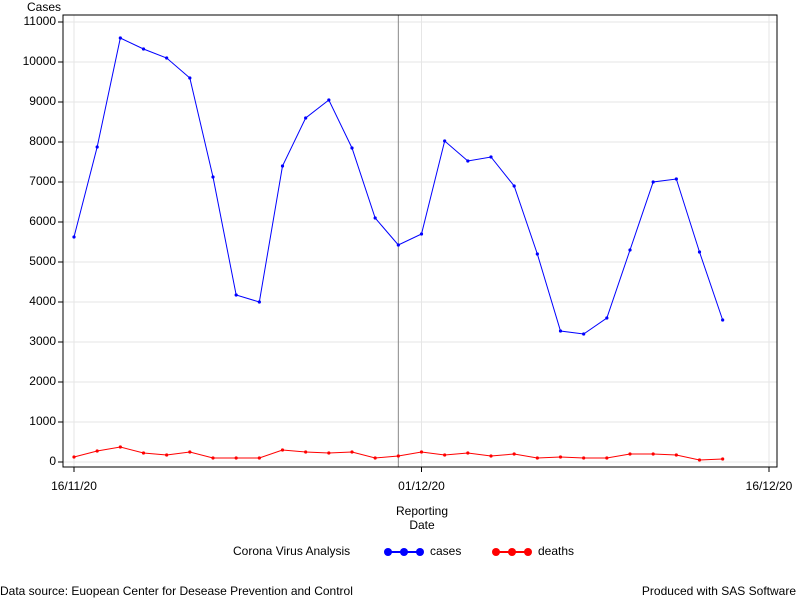 The width and height of the screenshot is (800, 600). What do you see at coordinates (719, 591) in the screenshot?
I see `footnote: Produced with SAS Software` at bounding box center [719, 591].